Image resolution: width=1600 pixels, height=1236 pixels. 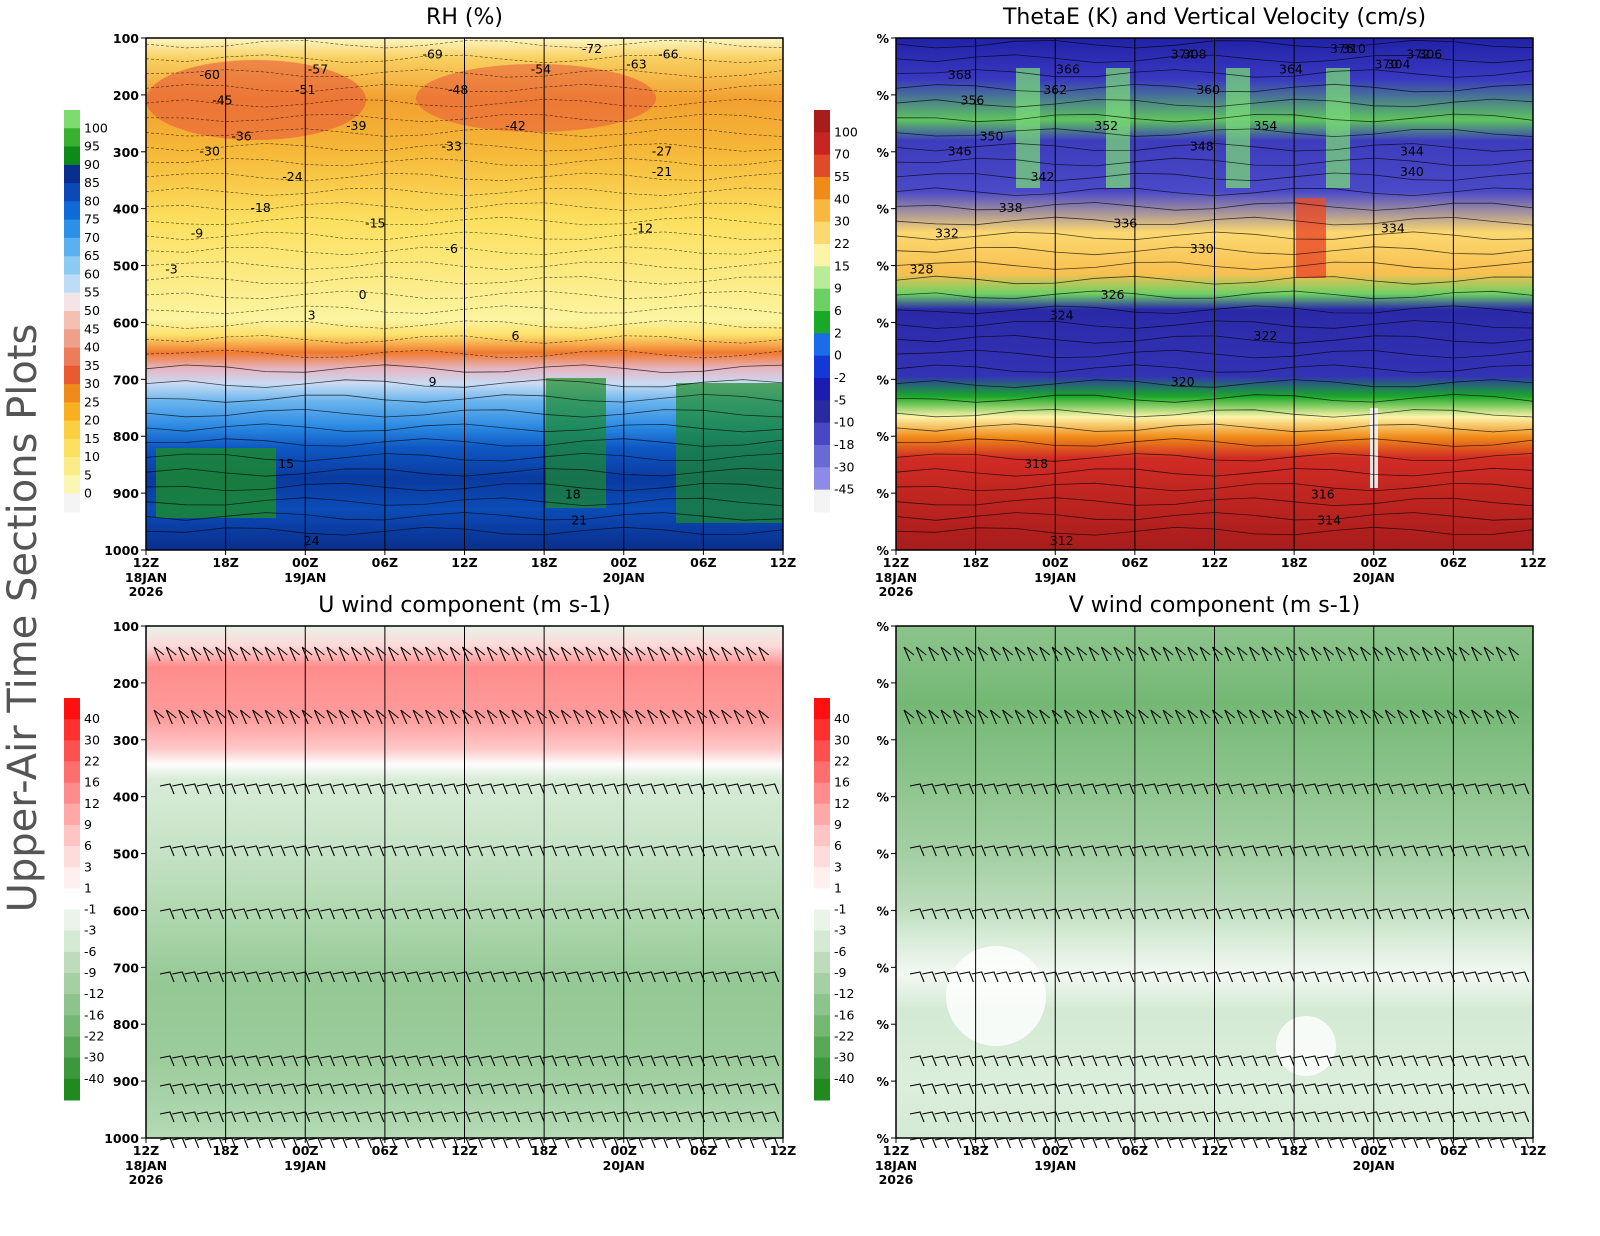 What do you see at coordinates (882, 910) in the screenshot?
I see `y-tick-label: %` at bounding box center [882, 910].